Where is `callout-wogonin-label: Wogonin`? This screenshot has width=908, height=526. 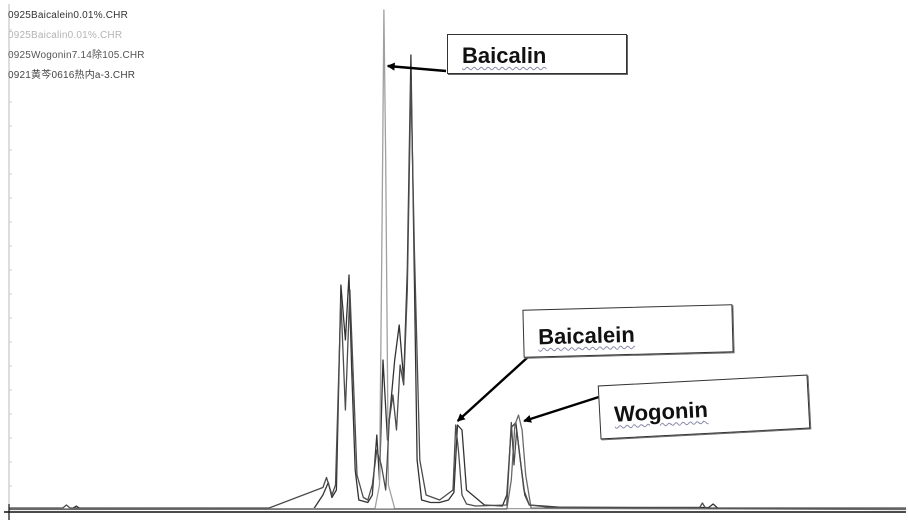 callout-wogonin-label: Wogonin is located at coordinates (661, 411).